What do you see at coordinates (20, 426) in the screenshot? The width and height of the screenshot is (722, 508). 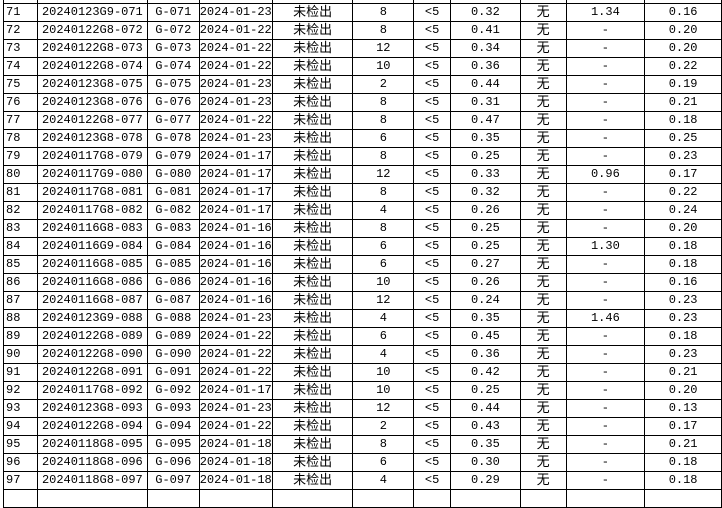 I see `cell-row-index: 94` at bounding box center [20, 426].